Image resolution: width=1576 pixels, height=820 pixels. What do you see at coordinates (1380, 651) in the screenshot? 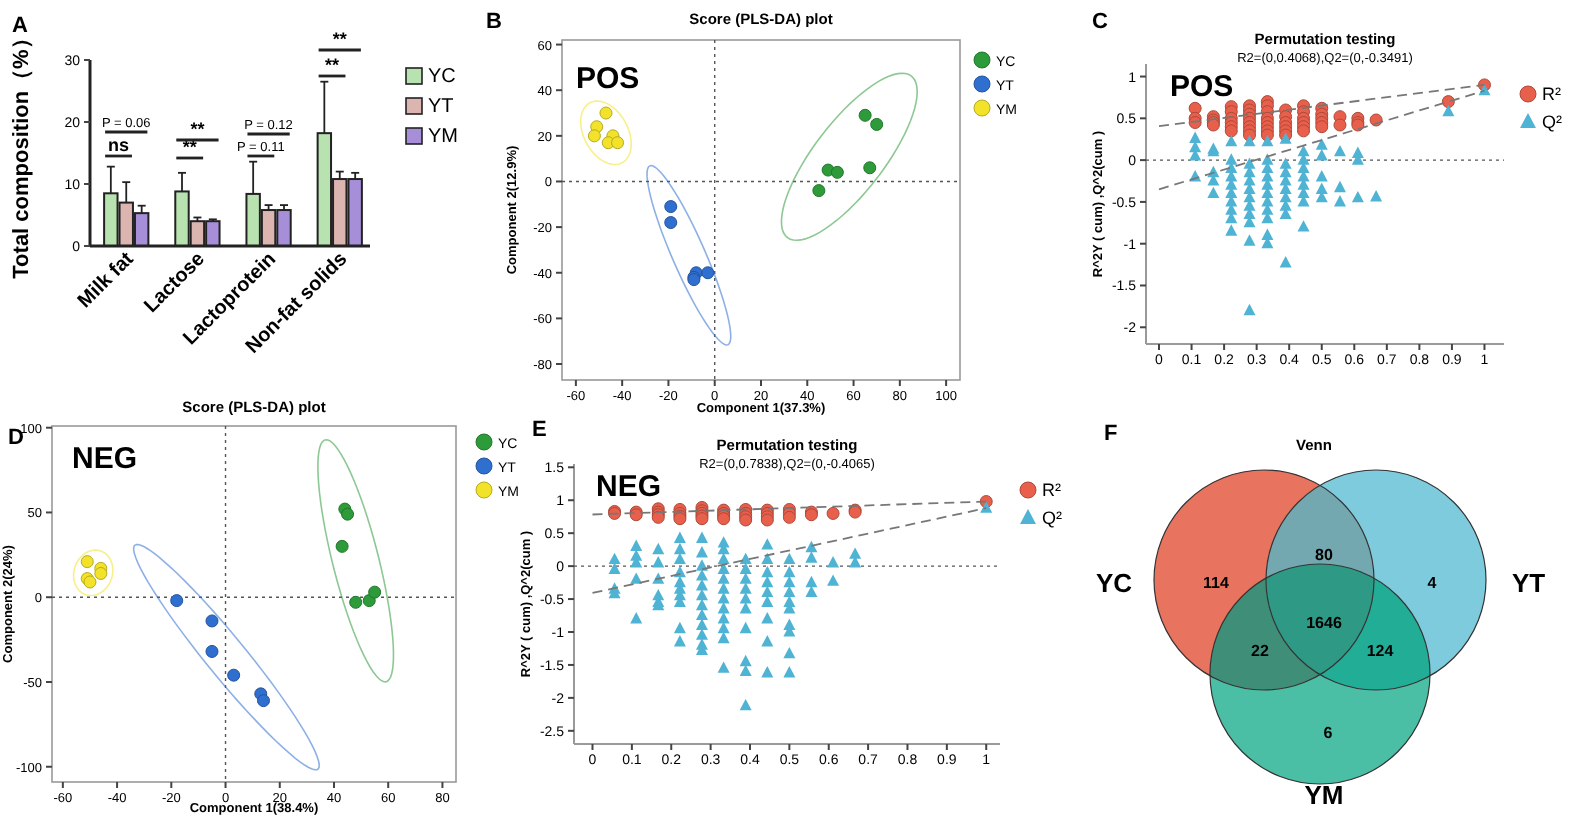
I see `text: 124` at bounding box center [1380, 651].